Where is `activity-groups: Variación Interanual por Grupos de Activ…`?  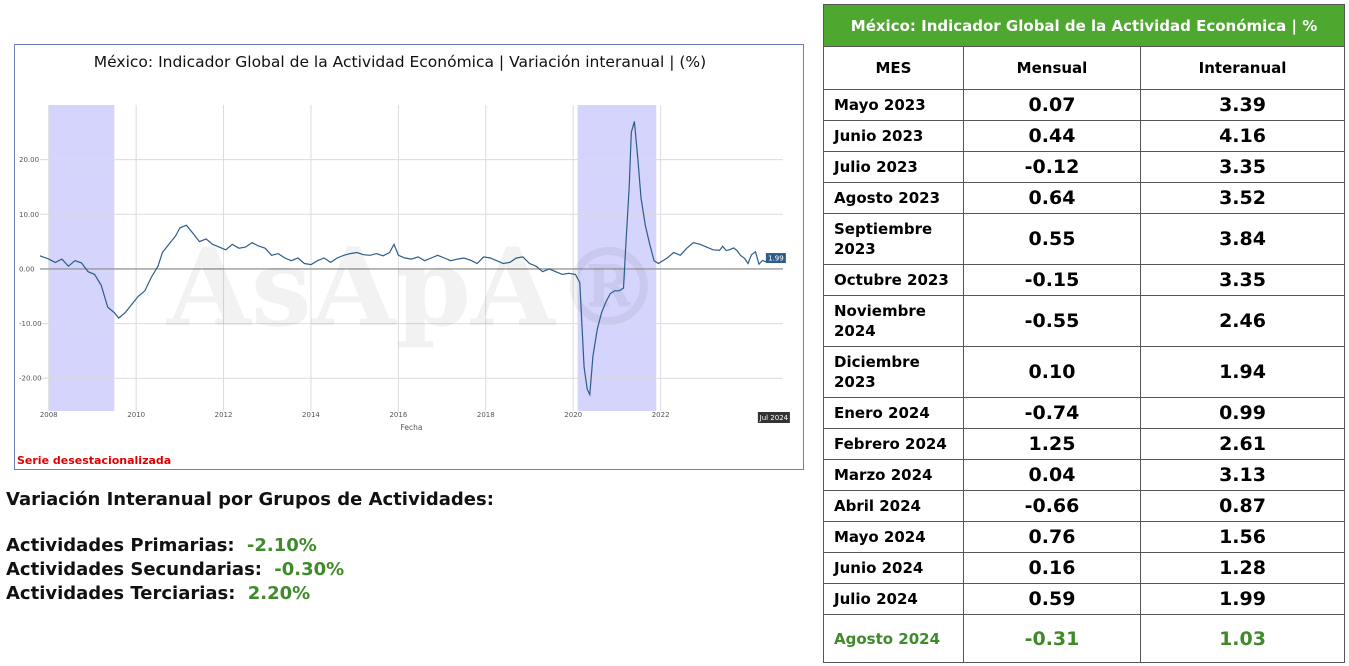
activity-groups: Variación Interanual por Grupos de Activ… is located at coordinates (286, 547).